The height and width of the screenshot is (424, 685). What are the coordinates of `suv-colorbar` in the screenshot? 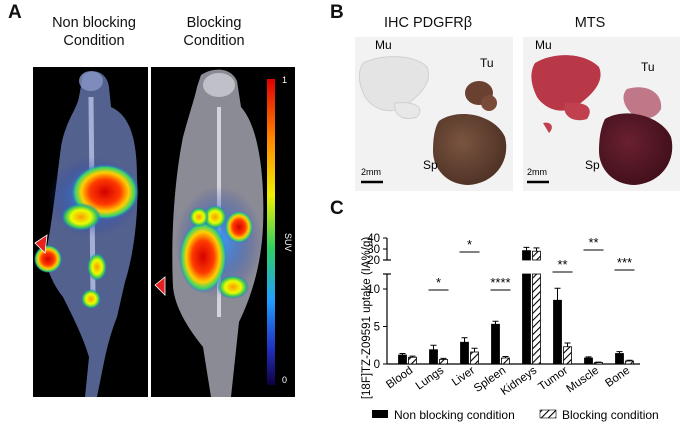 It's located at (271, 232).